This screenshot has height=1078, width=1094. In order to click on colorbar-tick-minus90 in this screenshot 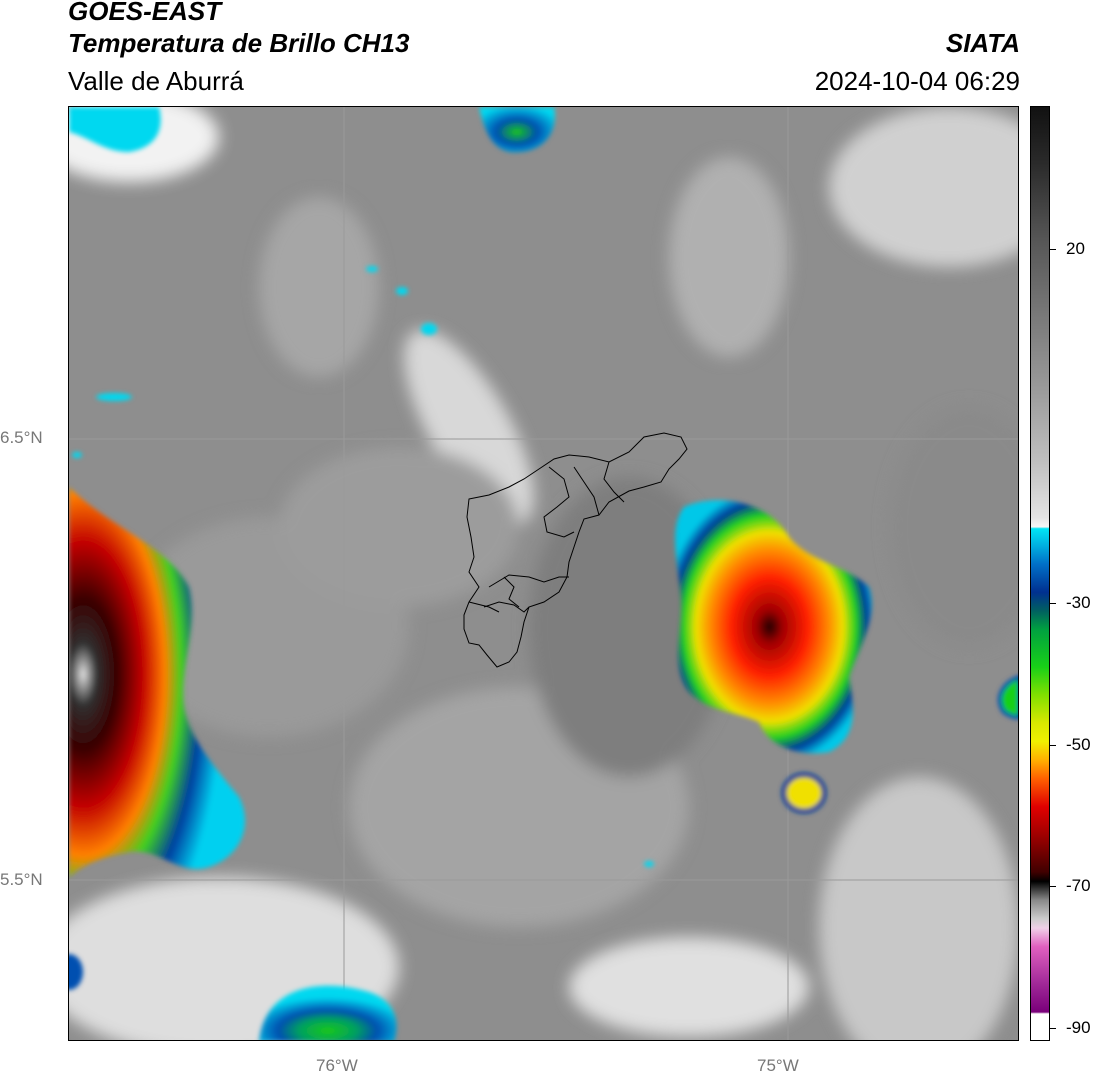, I will do `click(1053, 1028)`.